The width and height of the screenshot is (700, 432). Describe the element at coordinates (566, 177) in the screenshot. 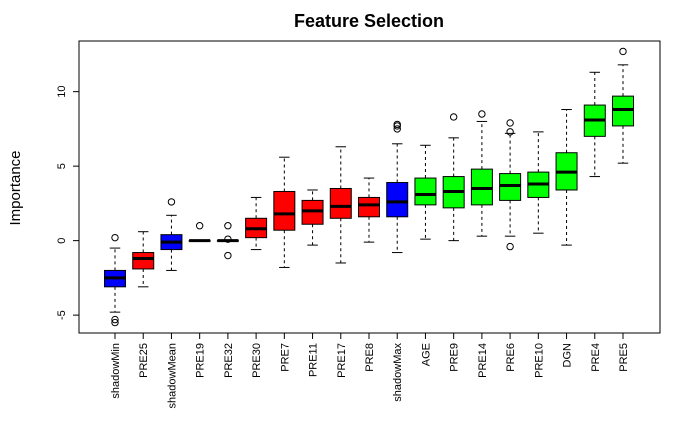

I see `box-DGN` at that location.